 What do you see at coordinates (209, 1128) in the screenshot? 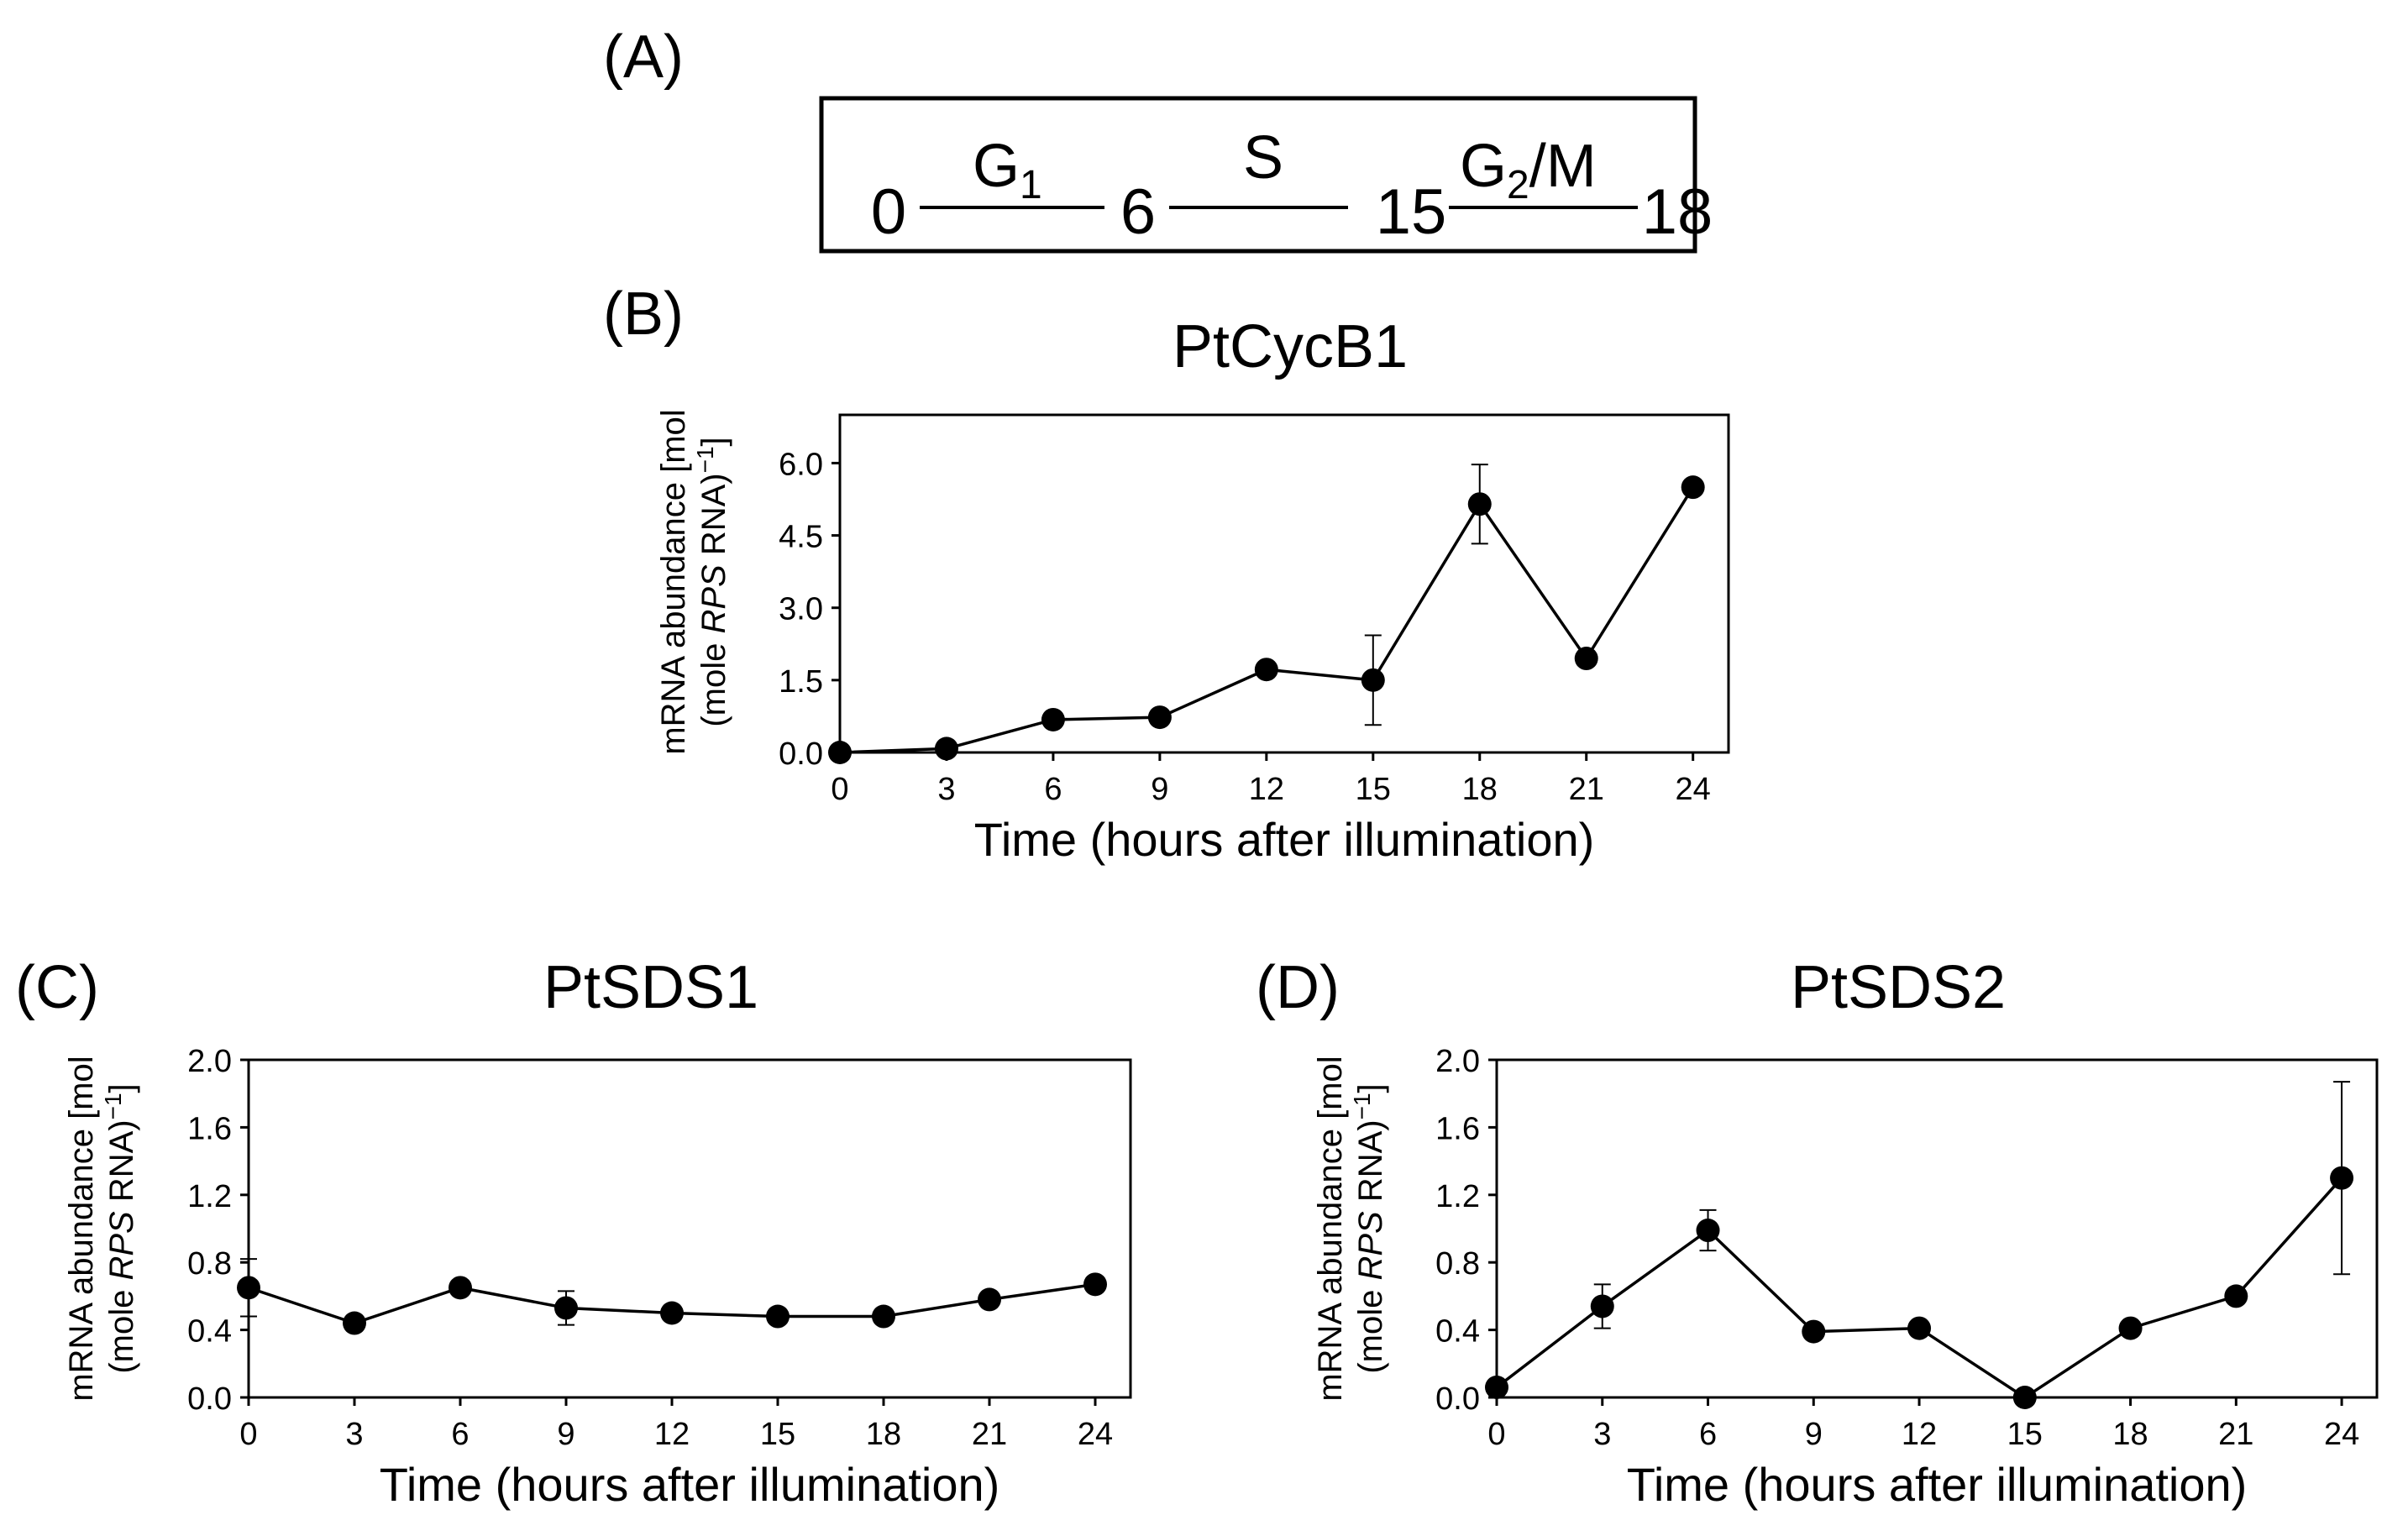
I see `plot-c-ytick-label: 1.6` at bounding box center [209, 1128].